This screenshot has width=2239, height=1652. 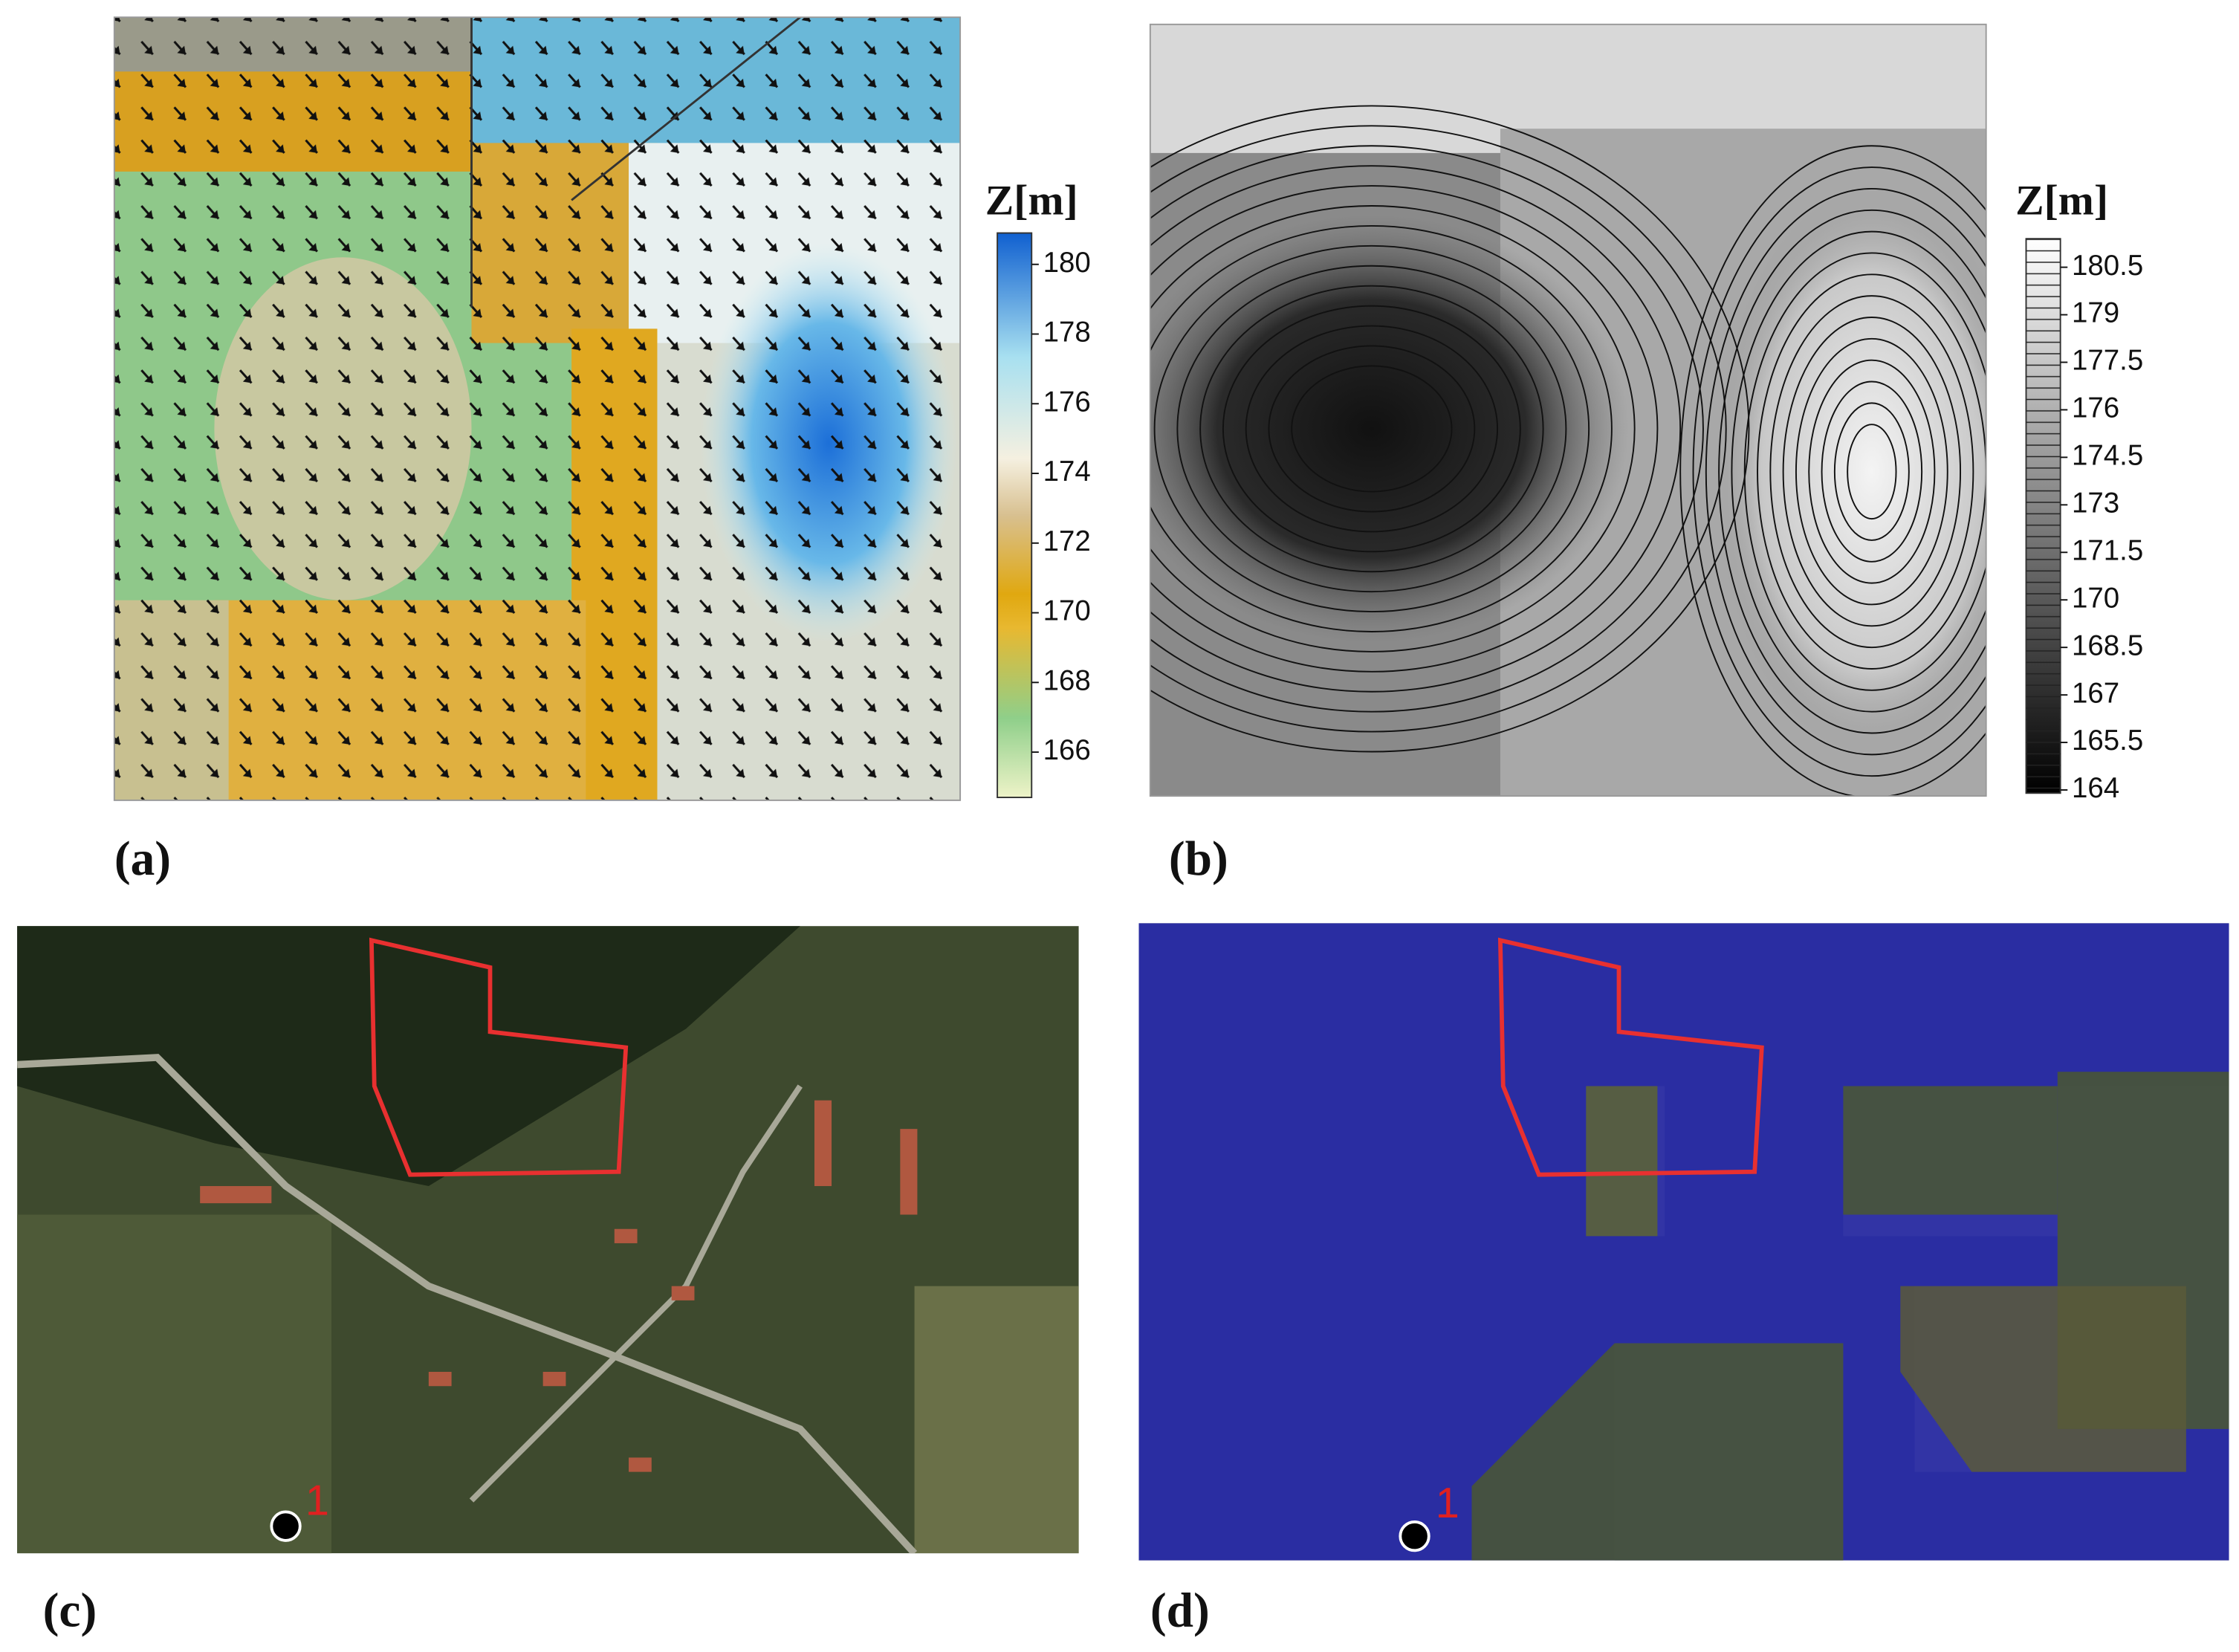 What do you see at coordinates (2107, 741) in the screenshot?
I see `colorbar-tick-label: 165.5` at bounding box center [2107, 741].